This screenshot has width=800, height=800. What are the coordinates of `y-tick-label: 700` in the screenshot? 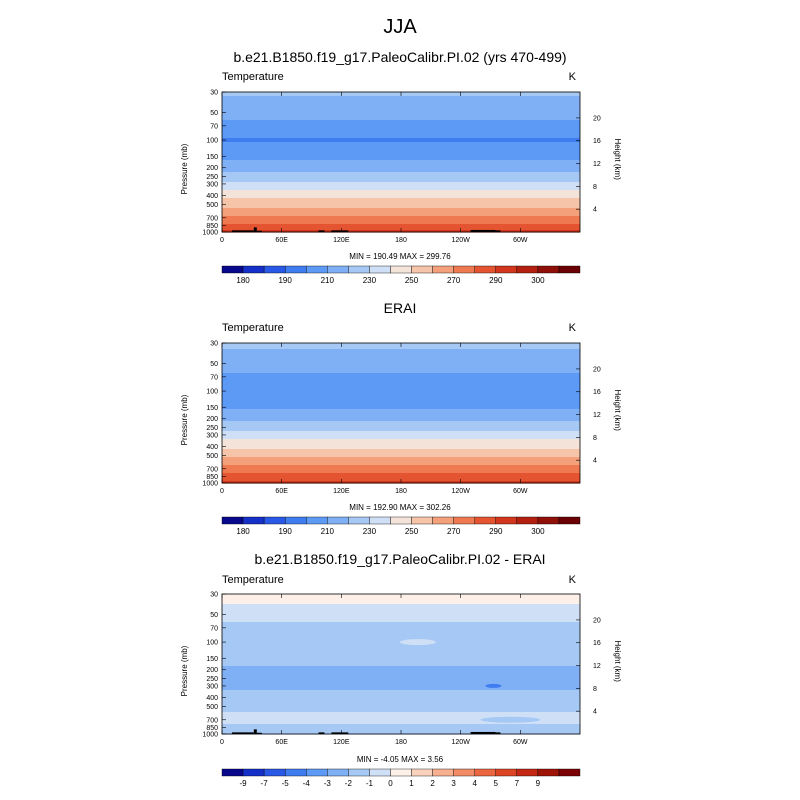 It's located at (212, 218).